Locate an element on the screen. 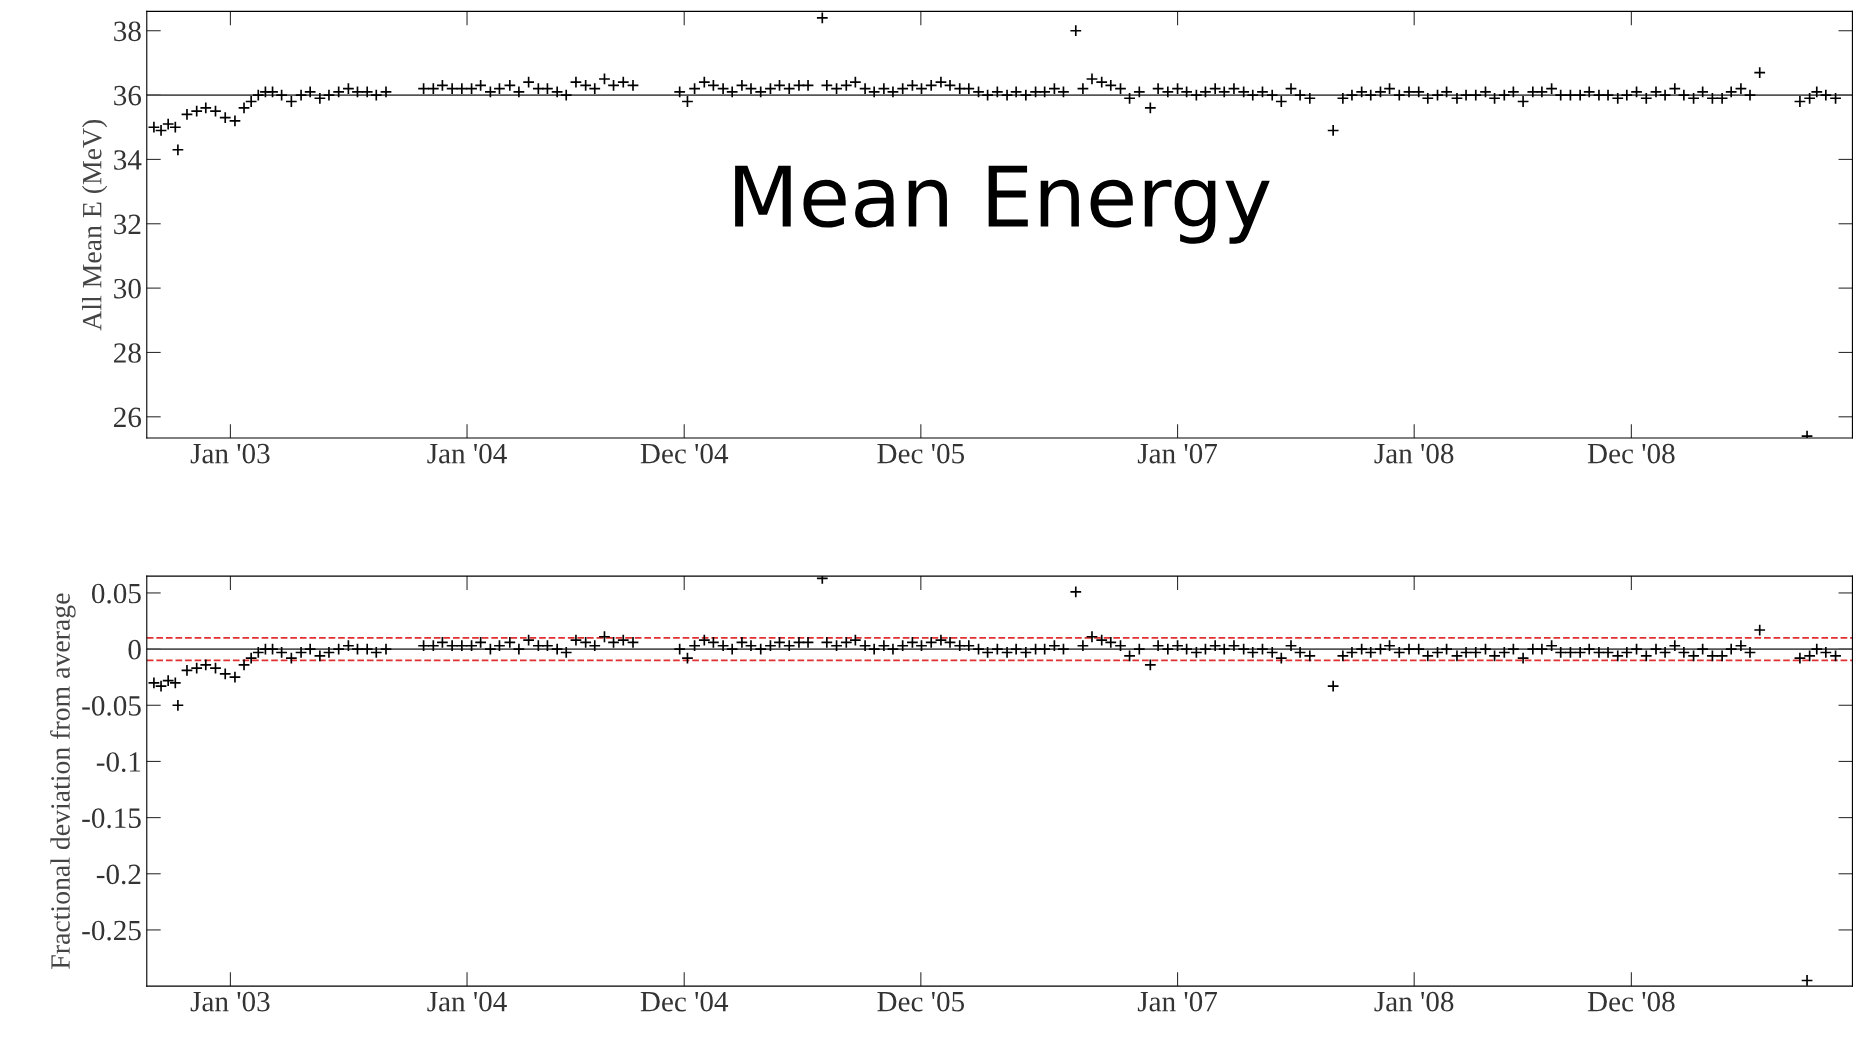 The width and height of the screenshot is (1858, 1038). annotation: Mean Energy is located at coordinates (1002, 204).